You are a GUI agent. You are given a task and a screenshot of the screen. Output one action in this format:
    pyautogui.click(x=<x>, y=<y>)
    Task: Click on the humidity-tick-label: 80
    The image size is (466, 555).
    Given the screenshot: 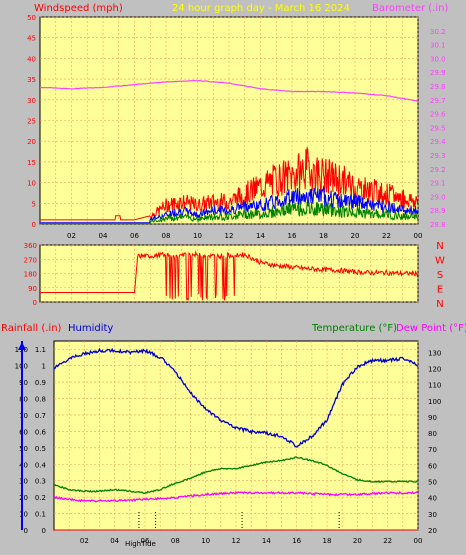 What is the action you would take?
    pyautogui.click(x=23, y=400)
    